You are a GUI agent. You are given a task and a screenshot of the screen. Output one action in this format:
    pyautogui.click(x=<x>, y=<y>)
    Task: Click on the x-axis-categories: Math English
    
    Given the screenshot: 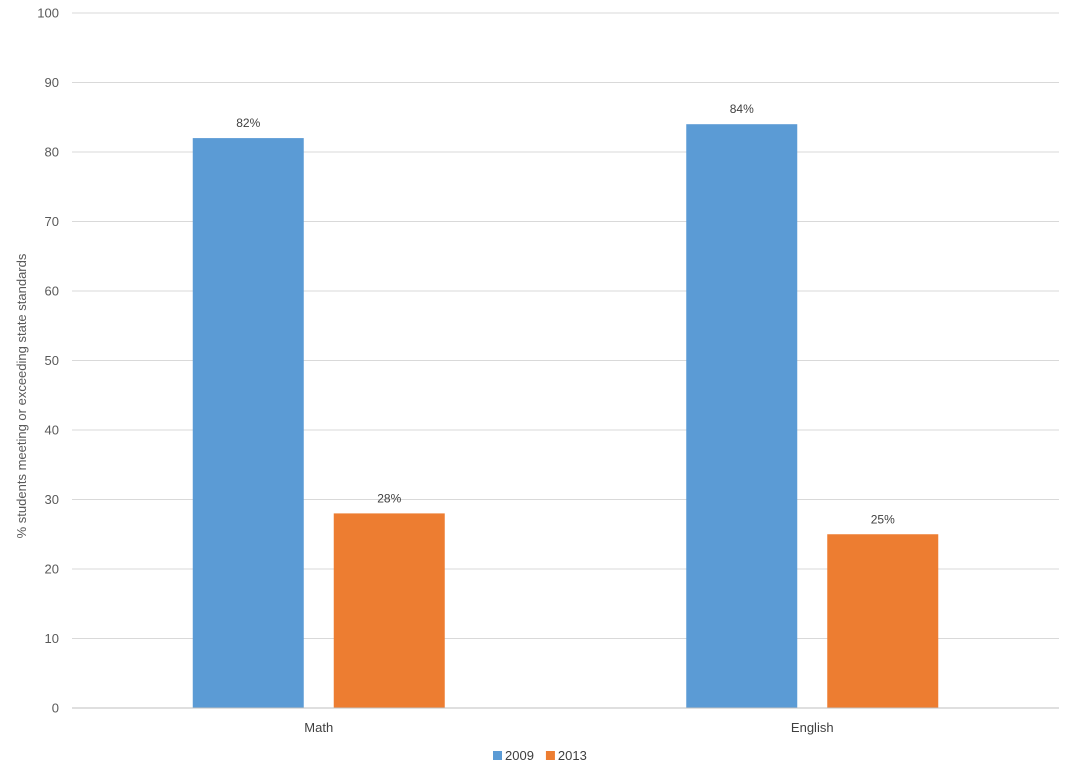 What is the action you would take?
    pyautogui.click(x=568, y=727)
    